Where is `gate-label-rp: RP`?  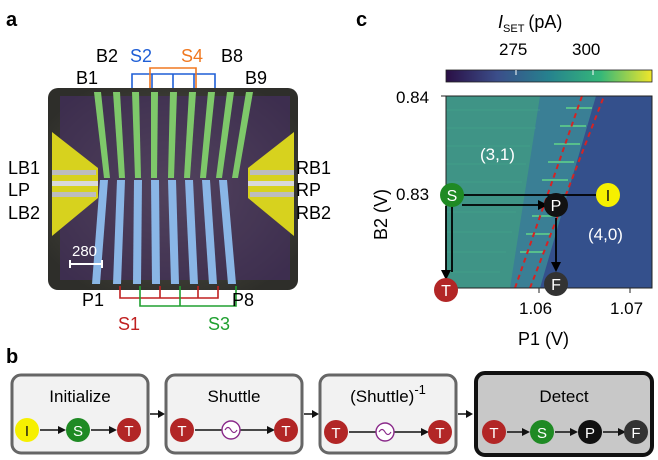 gate-label-rp: RP is located at coordinates (308, 190).